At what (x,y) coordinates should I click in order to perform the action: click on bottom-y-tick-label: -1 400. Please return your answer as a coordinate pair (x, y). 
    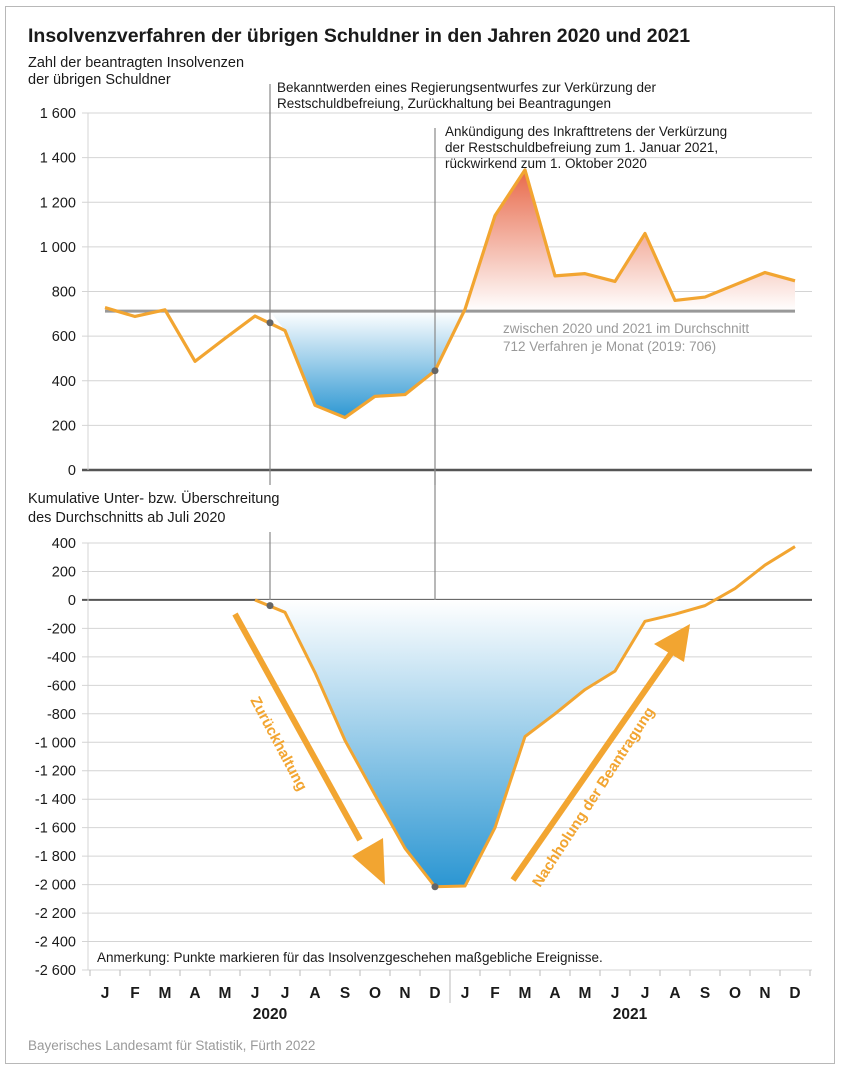
    Looking at the image, I should click on (55, 800).